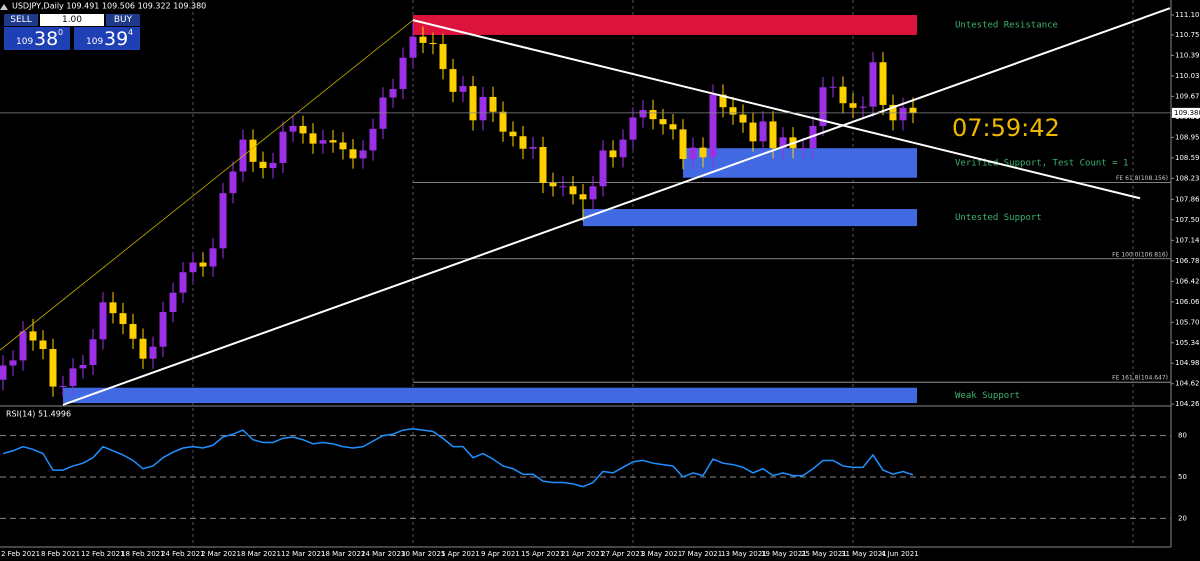  What do you see at coordinates (1187, 240) in the screenshot?
I see `y-tick-label: 107.140` at bounding box center [1187, 240].